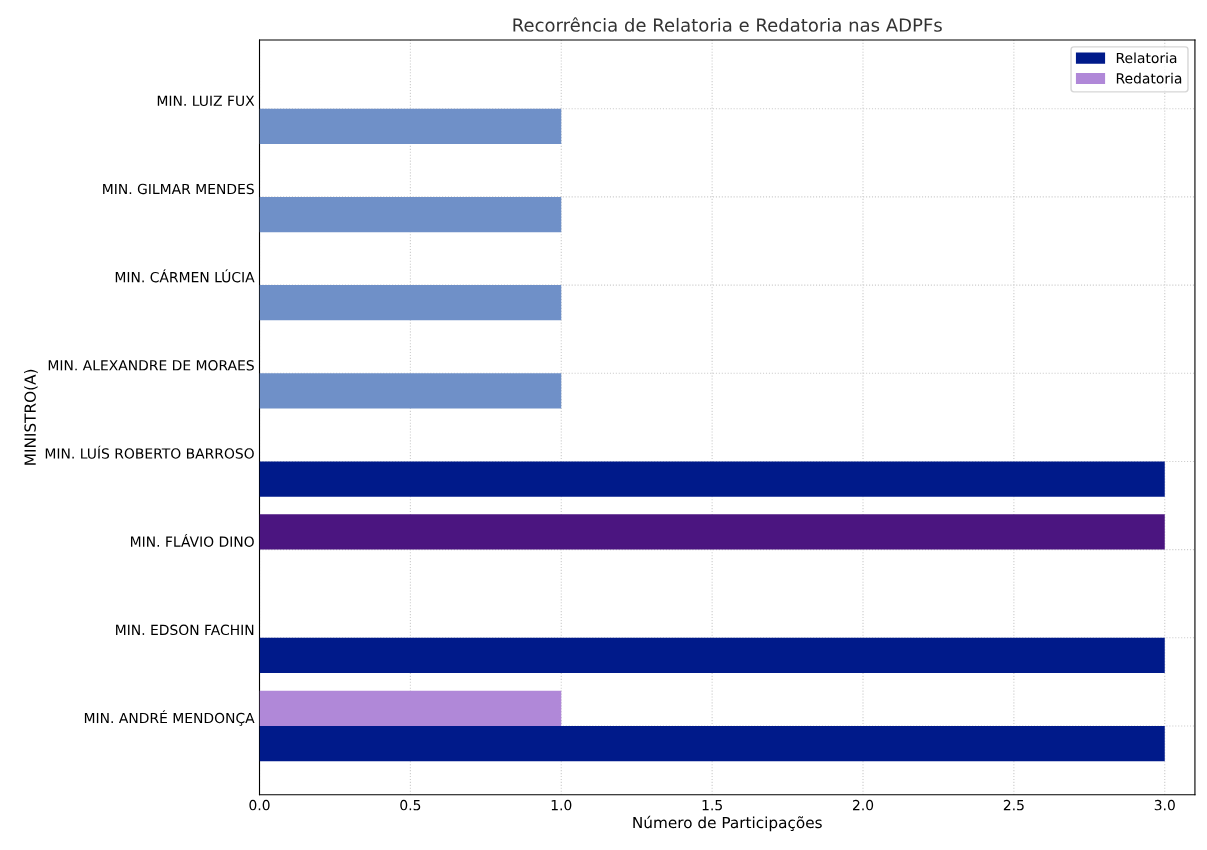 This screenshot has width=1207, height=850. I want to click on y-tick-label: MIN. FLÁVIO DINO, so click(192, 540).